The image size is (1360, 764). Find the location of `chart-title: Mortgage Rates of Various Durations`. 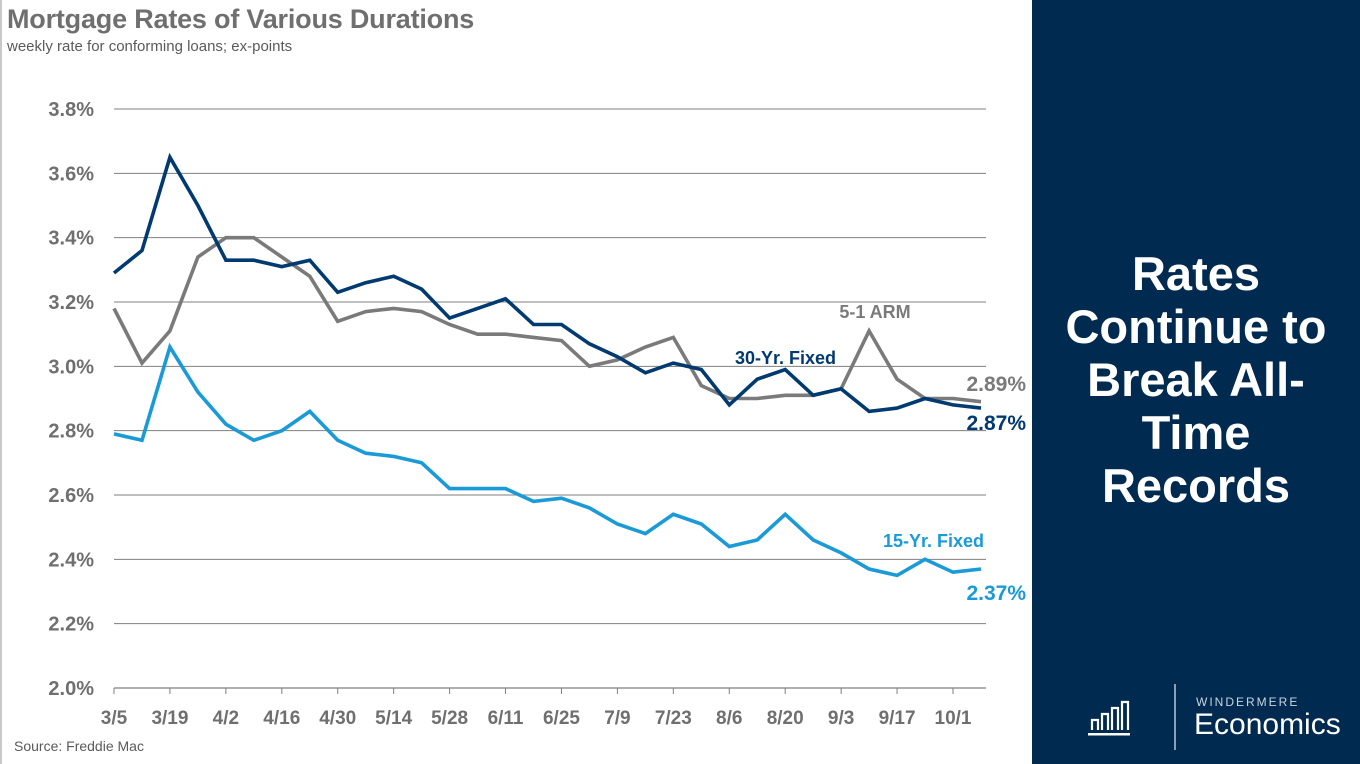

chart-title: Mortgage Rates of Various Durations is located at coordinates (241, 19).